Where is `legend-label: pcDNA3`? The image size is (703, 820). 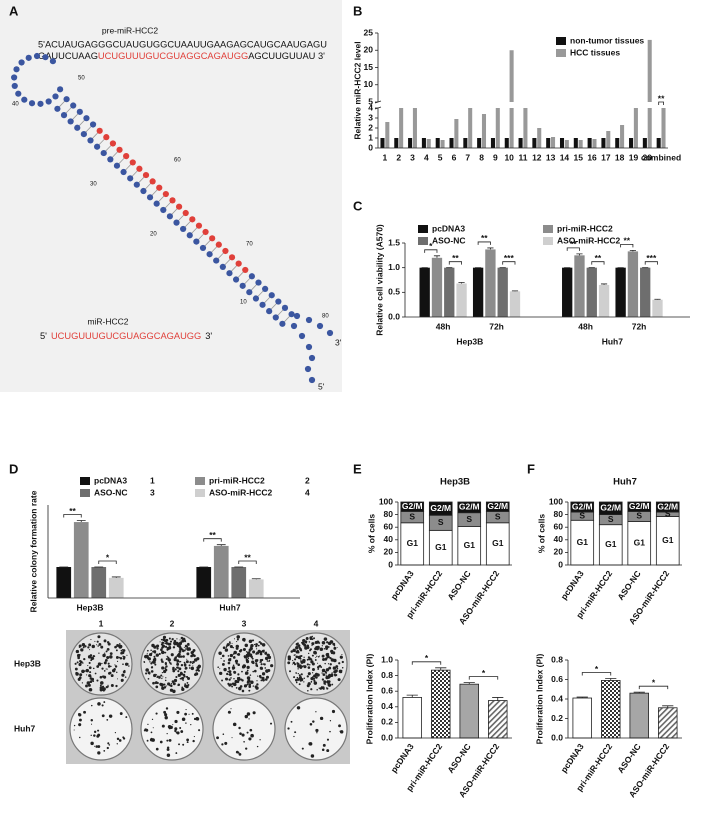 legend-label: pcDNA3 is located at coordinates (110, 480).